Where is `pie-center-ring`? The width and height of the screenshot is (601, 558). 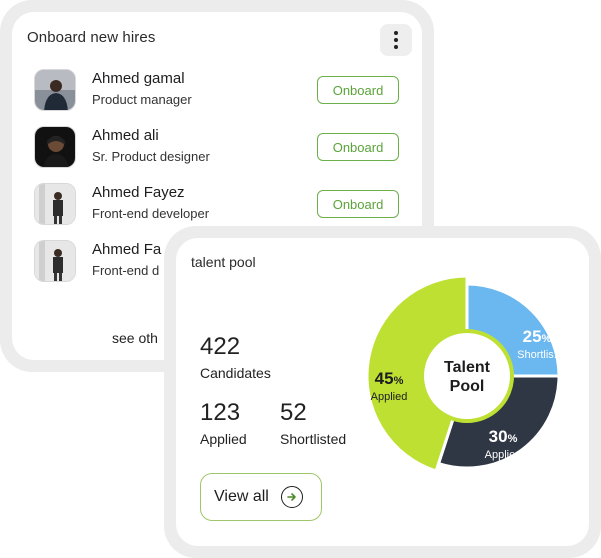 pie-center-ring is located at coordinates (467, 376).